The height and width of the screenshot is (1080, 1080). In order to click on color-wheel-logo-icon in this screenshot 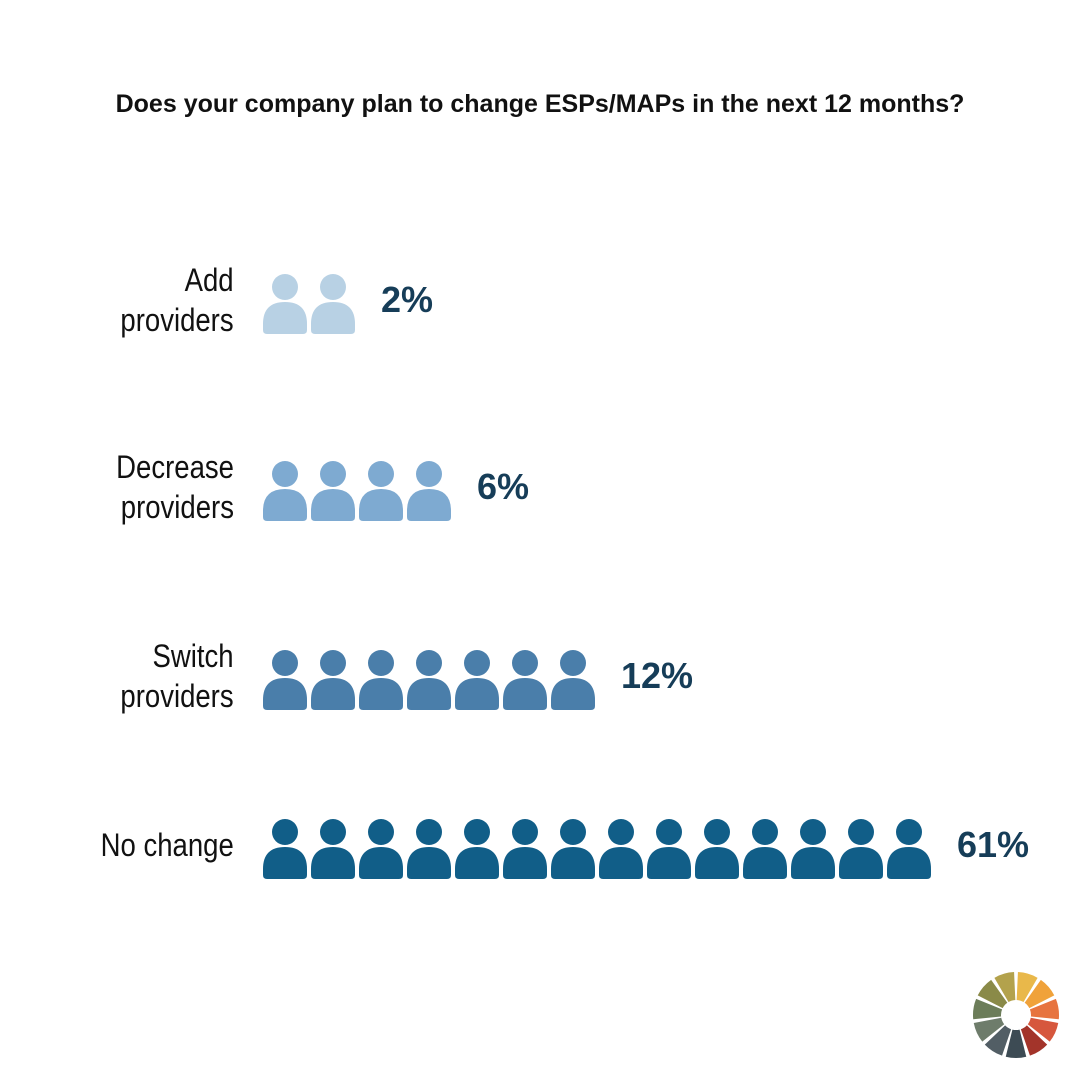, I will do `click(1016, 1015)`.